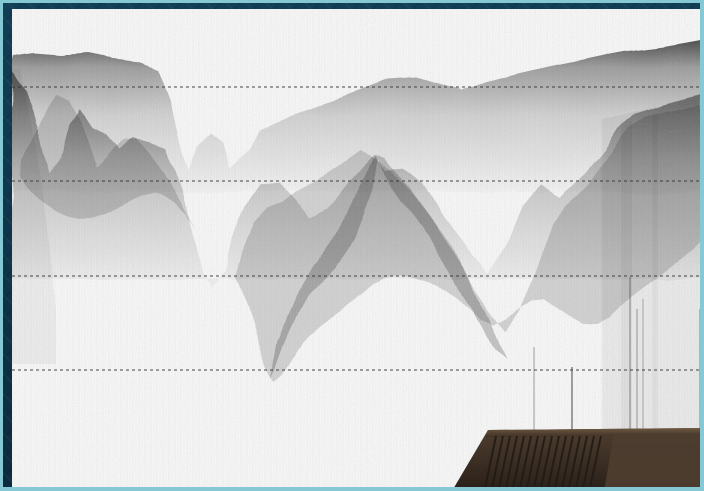  I want to click on right-dark-texture, so click(652, 292).